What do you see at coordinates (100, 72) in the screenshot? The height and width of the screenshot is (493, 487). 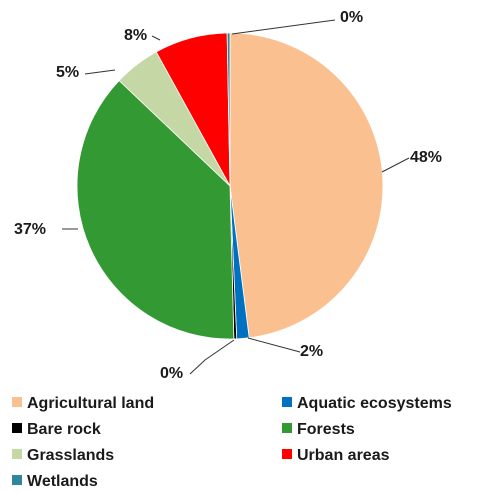 I see `leader-line-grasslands` at bounding box center [100, 72].